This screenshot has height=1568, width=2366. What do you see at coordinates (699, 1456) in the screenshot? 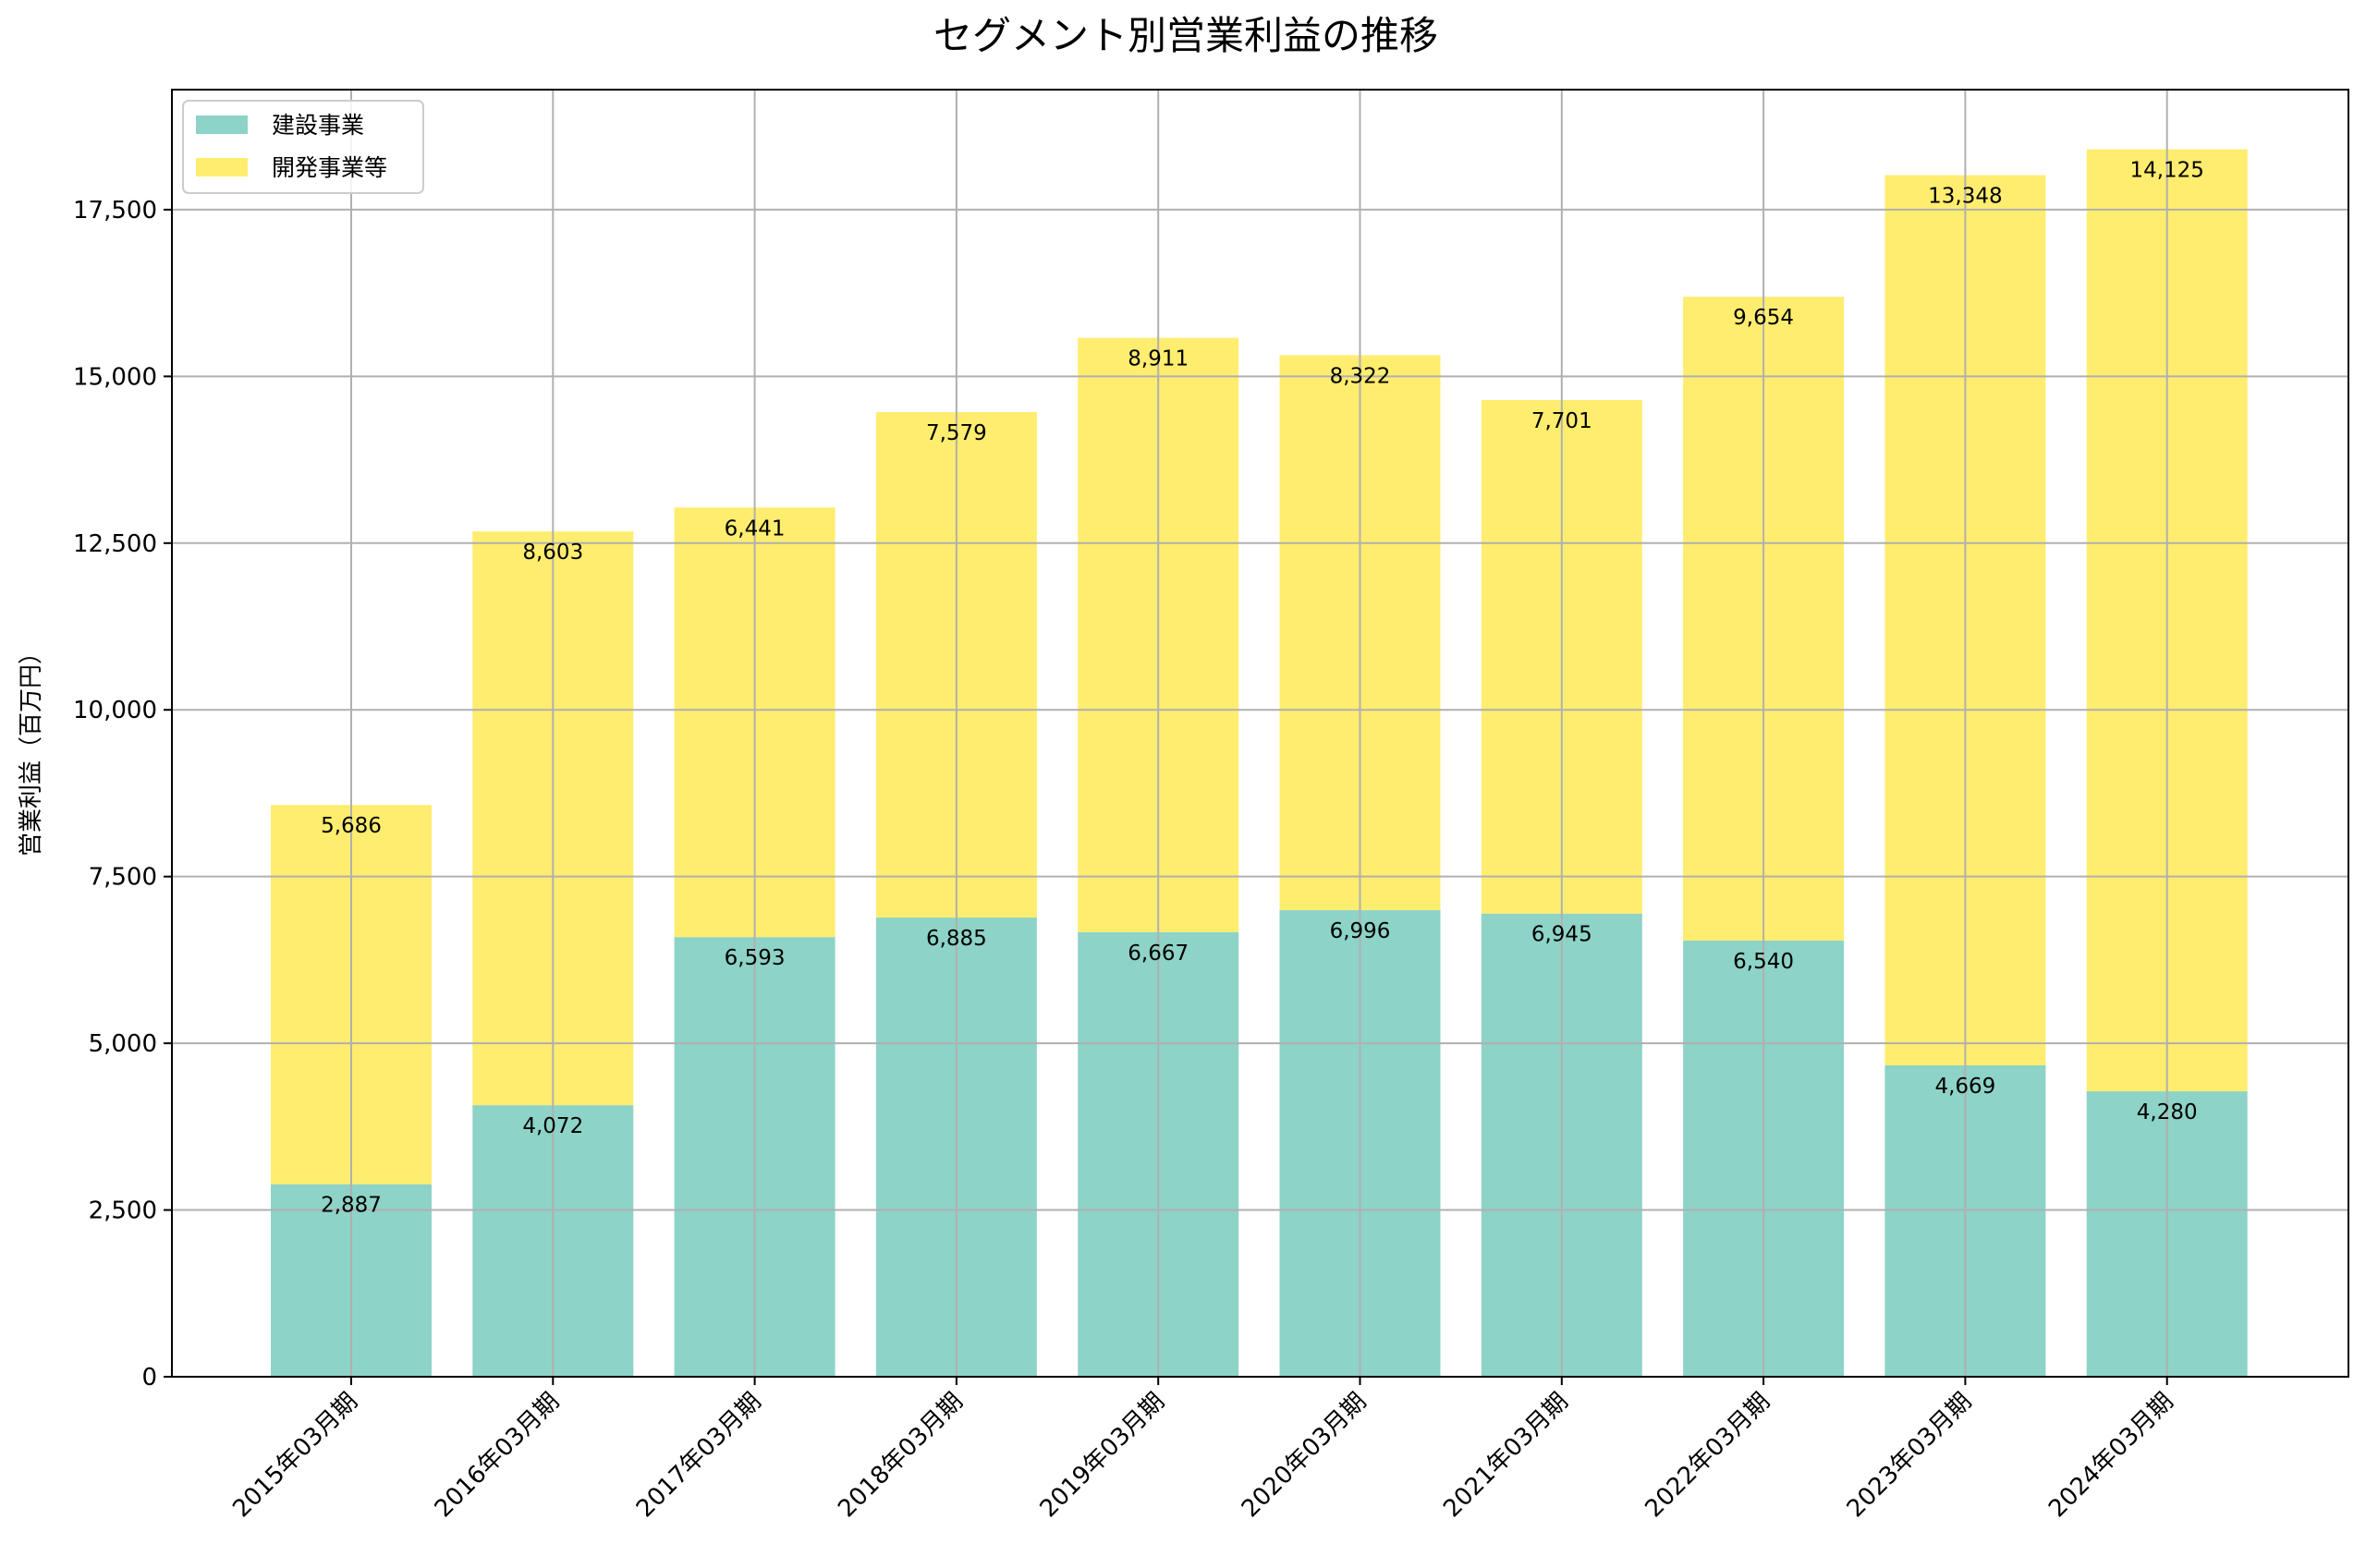
I see `x-tick-label-3: 2017年03月期` at bounding box center [699, 1456].